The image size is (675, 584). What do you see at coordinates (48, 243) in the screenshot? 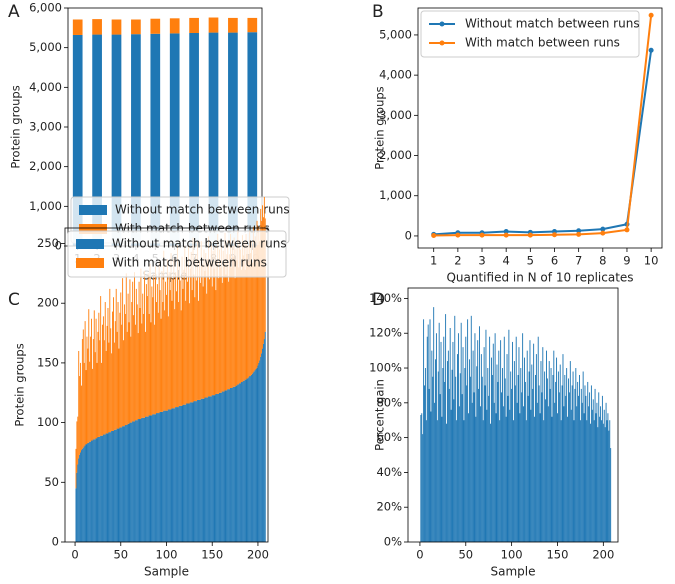
I see `y-tick-label: 250` at bounding box center [48, 243].